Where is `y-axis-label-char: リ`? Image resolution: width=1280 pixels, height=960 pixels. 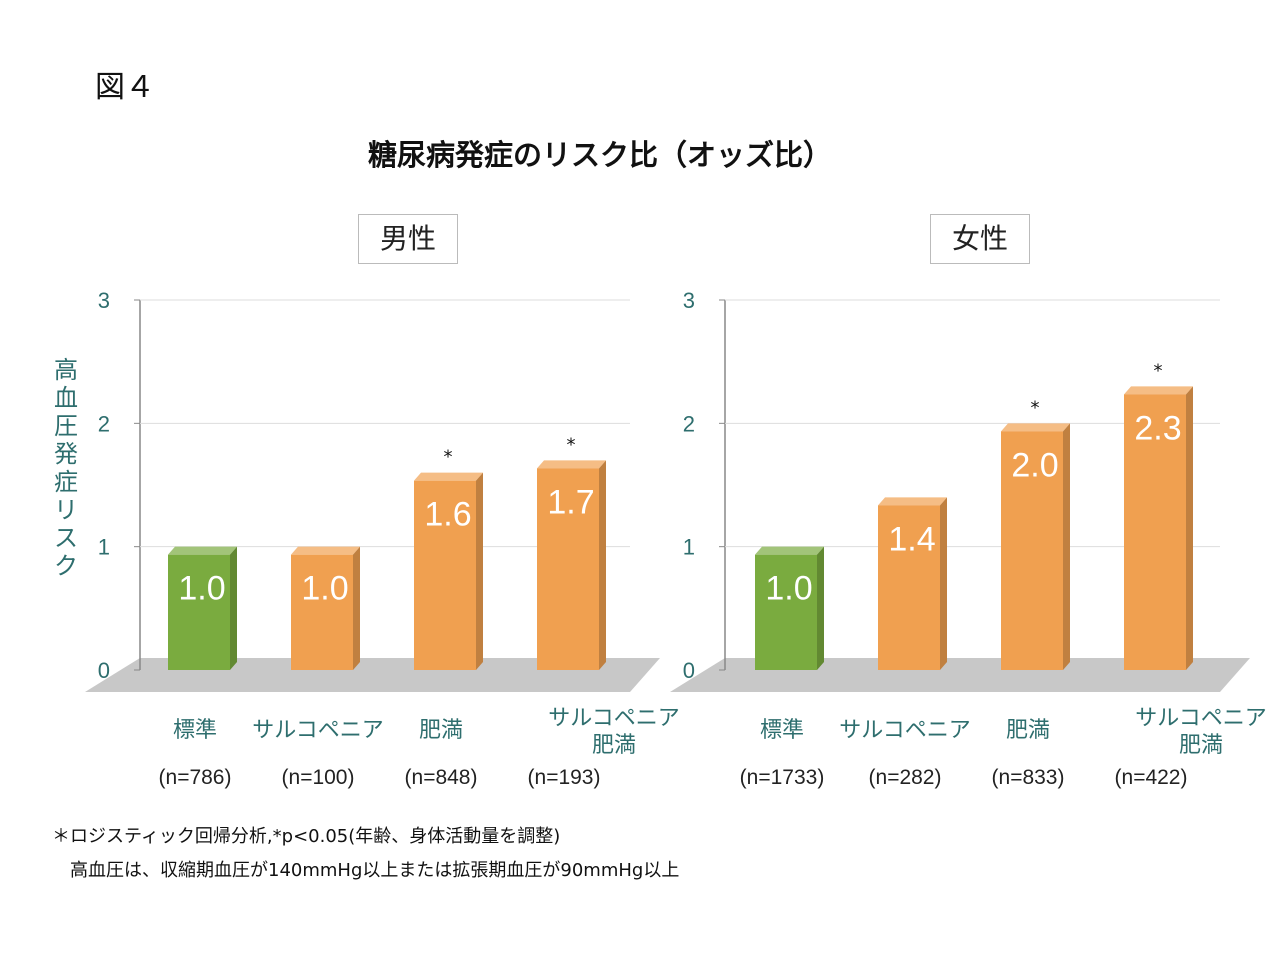
y-axis-label-char: リ is located at coordinates (66, 510).